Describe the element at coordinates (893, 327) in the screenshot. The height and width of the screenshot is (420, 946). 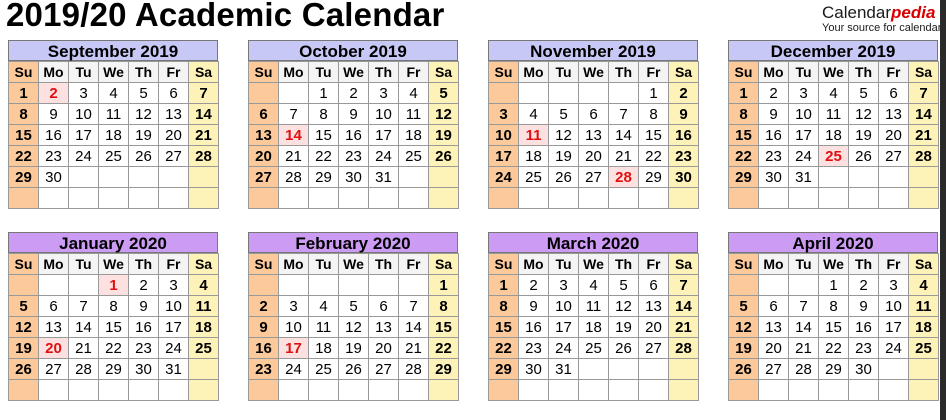
I see `day-cell: 17` at that location.